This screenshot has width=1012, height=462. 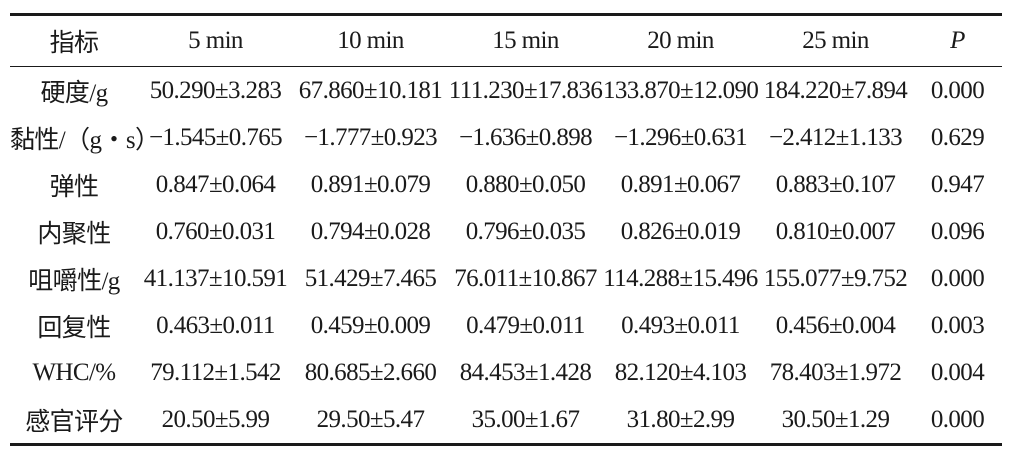 What do you see at coordinates (680, 372) in the screenshot?
I see `table-cell: 82.120±4.103` at bounding box center [680, 372].